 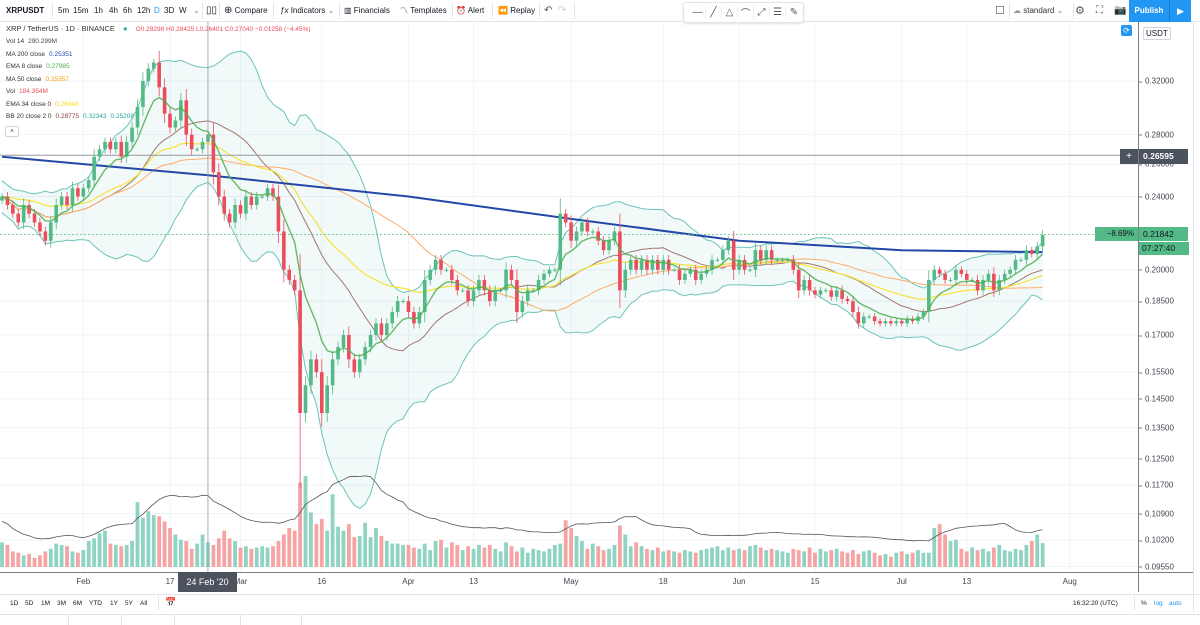 What do you see at coordinates (29, 603) in the screenshot?
I see `range-5d: 5D` at bounding box center [29, 603].